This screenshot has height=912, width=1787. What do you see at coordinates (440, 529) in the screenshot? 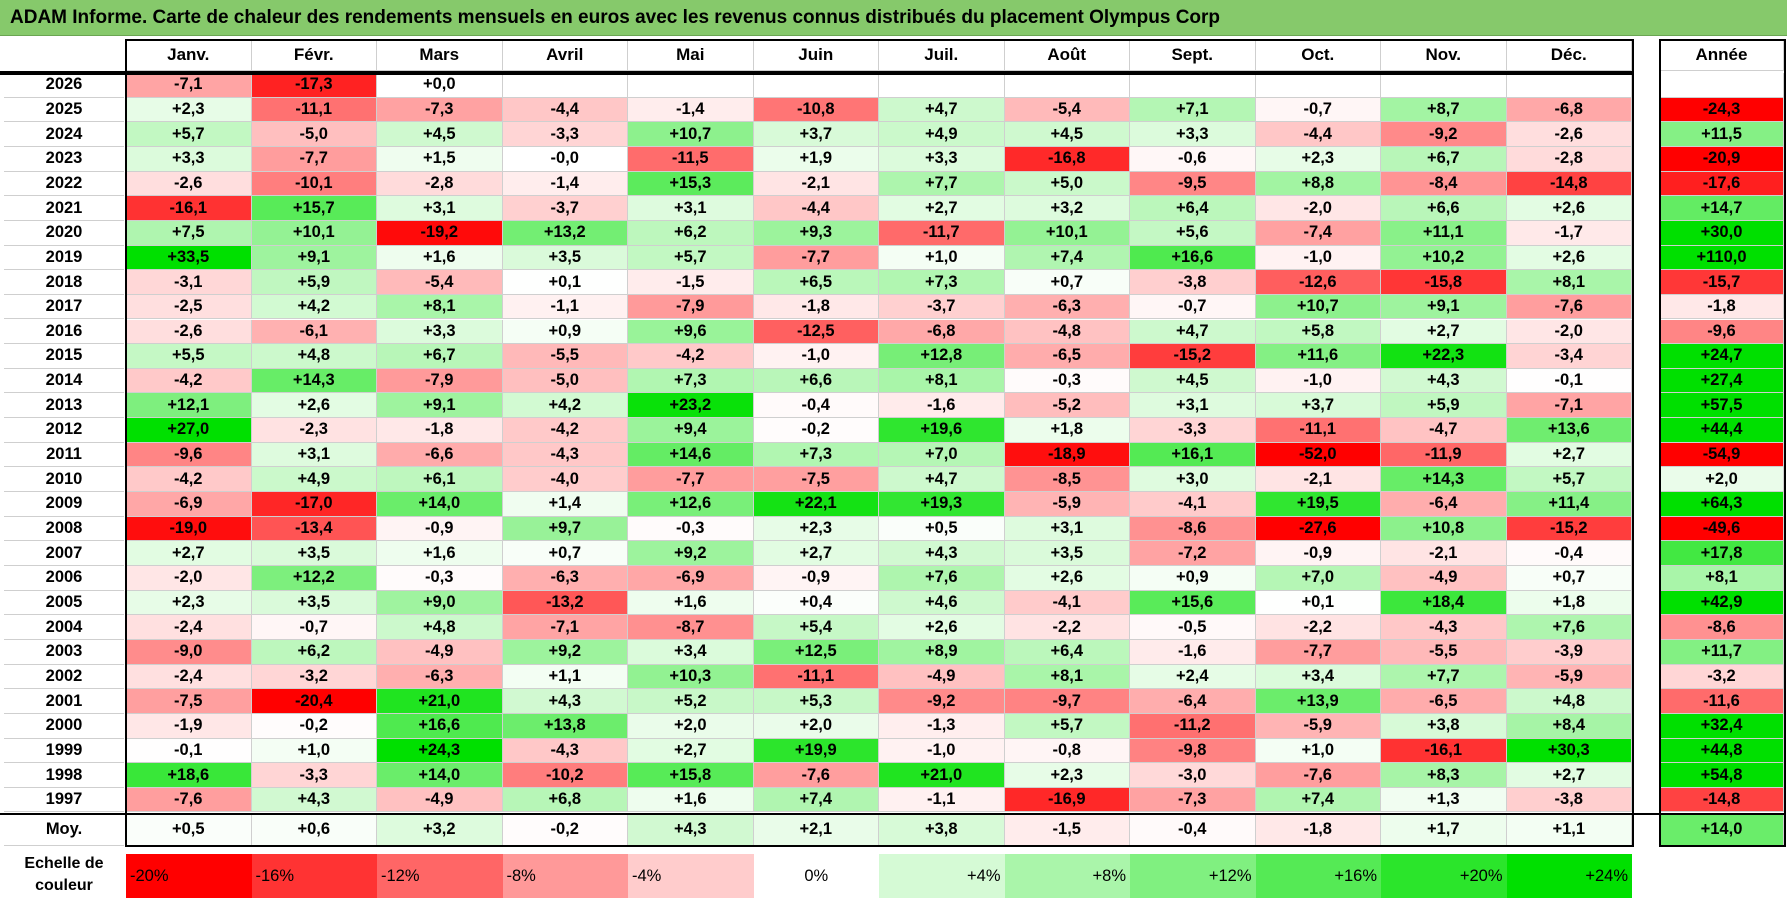
I see `heatmap-cell: -0,9` at bounding box center [440, 529].